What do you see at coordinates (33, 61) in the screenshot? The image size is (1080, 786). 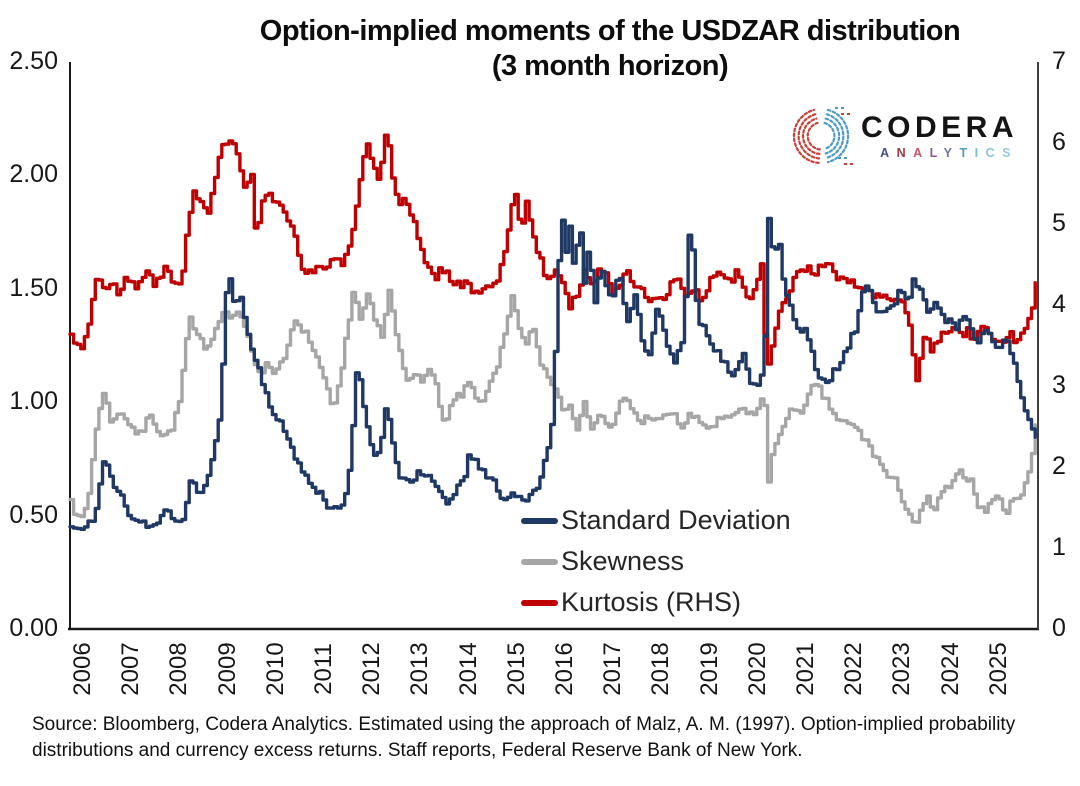 I see `left-axis-tick-label: 2.50` at bounding box center [33, 61].